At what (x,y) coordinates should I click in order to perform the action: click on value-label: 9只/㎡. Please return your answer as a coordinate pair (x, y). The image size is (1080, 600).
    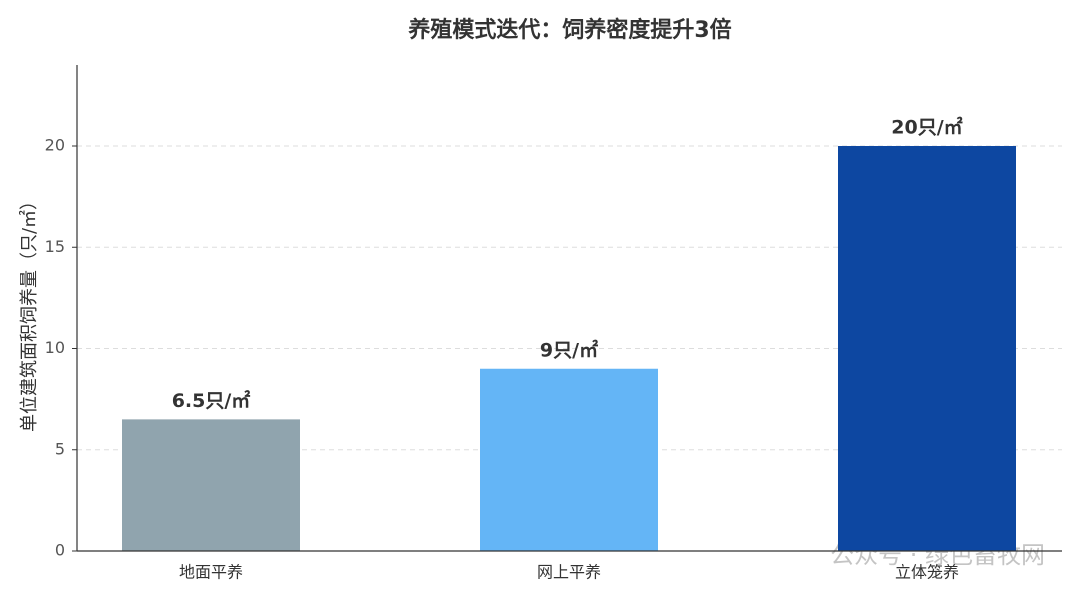
    Looking at the image, I should click on (569, 349).